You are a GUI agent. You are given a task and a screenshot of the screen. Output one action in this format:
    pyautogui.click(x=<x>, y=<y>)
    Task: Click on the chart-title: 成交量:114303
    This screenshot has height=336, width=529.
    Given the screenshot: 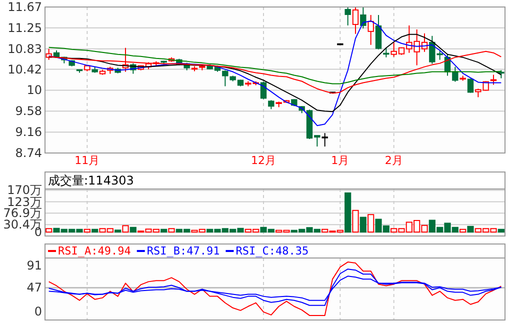 What is the action you would take?
    pyautogui.click(x=91, y=181)
    